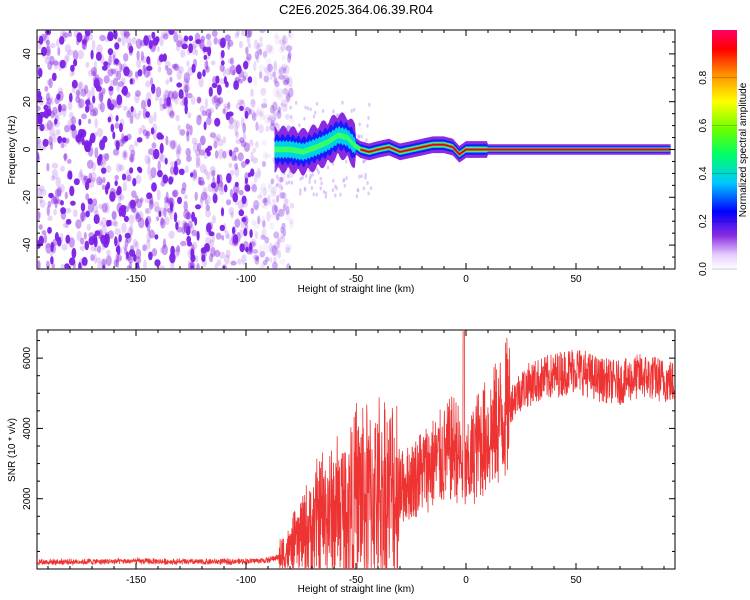 This screenshot has height=600, width=750. What do you see at coordinates (136, 279) in the screenshot?
I see `x-tick-label: -150` at bounding box center [136, 279].